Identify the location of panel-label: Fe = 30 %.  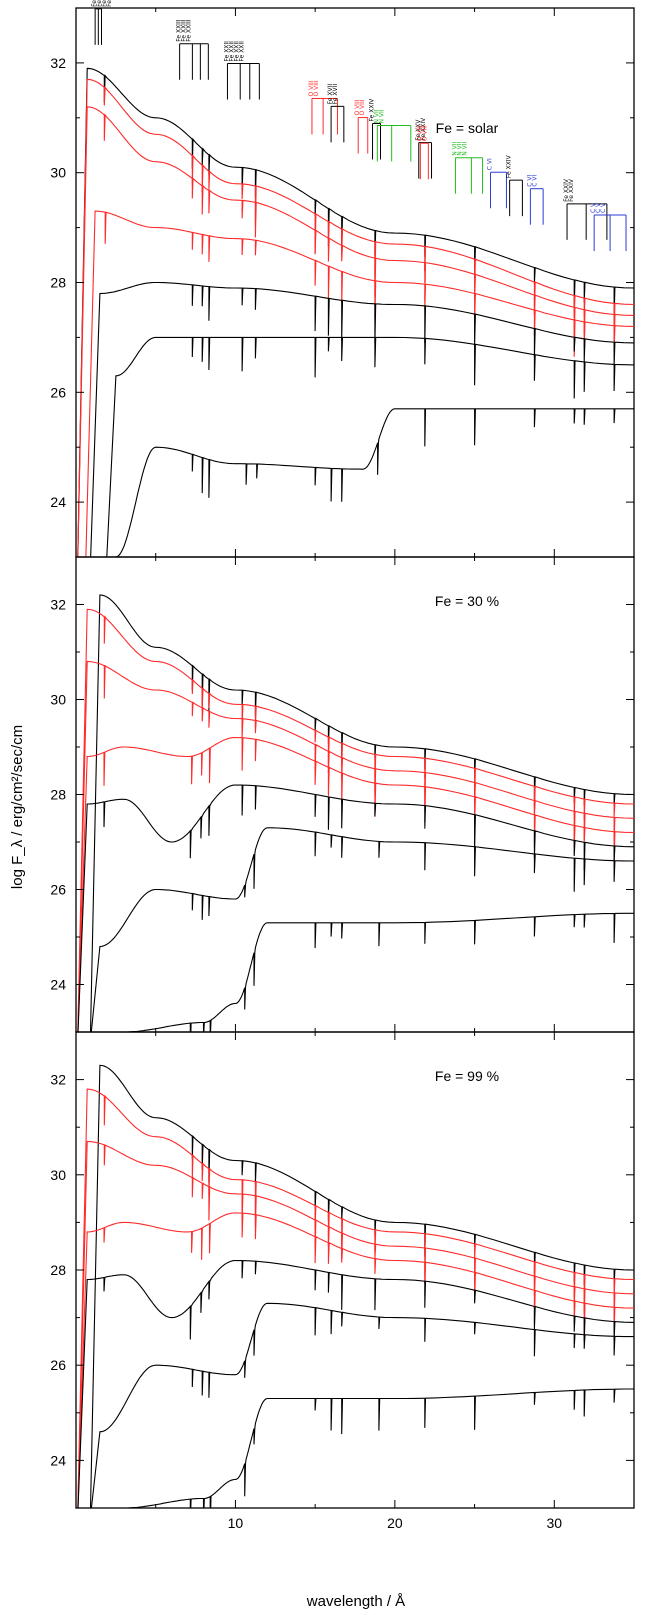
(467, 601).